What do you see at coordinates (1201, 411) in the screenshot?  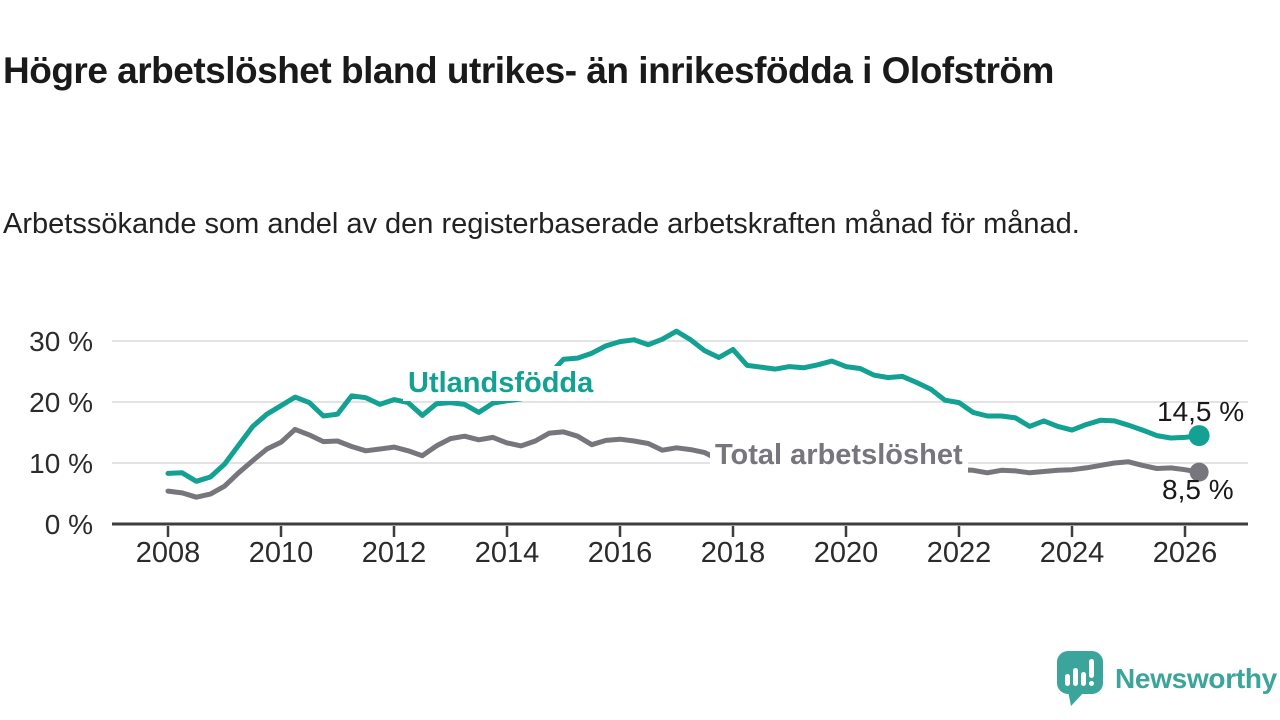 I see `series-utlandsfodda-end-value: 14,5 %` at bounding box center [1201, 411].